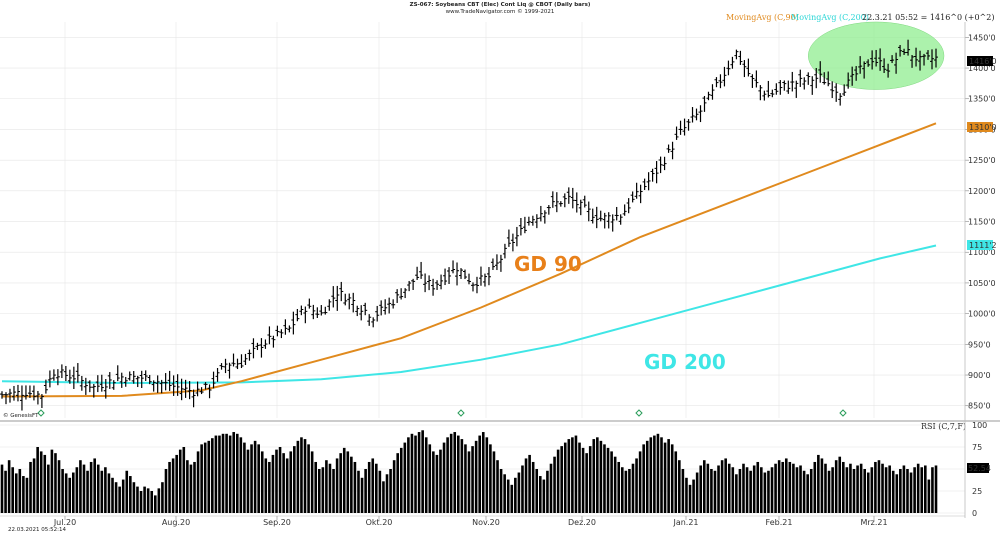 This screenshot has width=1000, height=533. What do you see at coordinates (685, 522) in the screenshot?
I see `x-tick-label: Jan.21` at bounding box center [685, 522].